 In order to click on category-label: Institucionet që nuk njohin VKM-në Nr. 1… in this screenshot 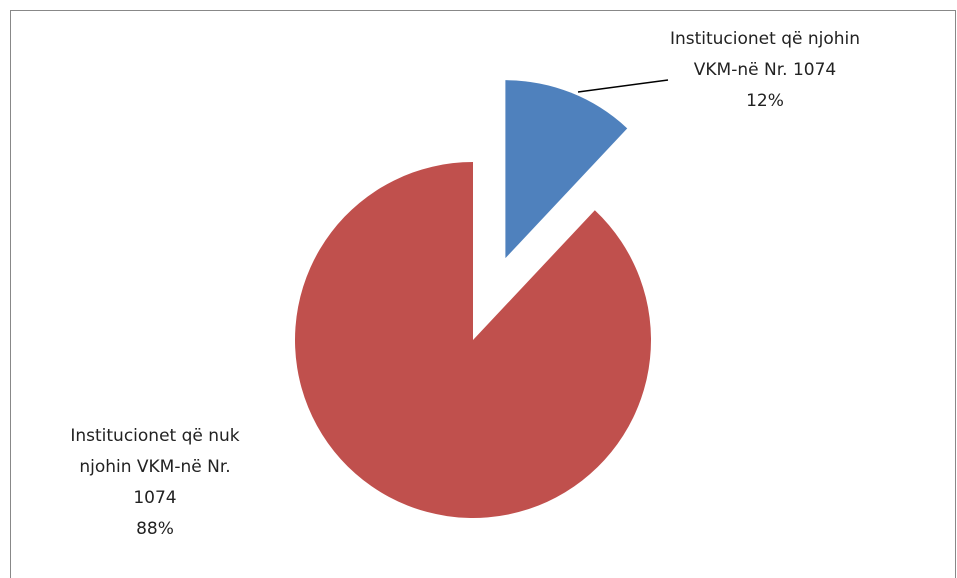, I will do `click(155, 467)`.